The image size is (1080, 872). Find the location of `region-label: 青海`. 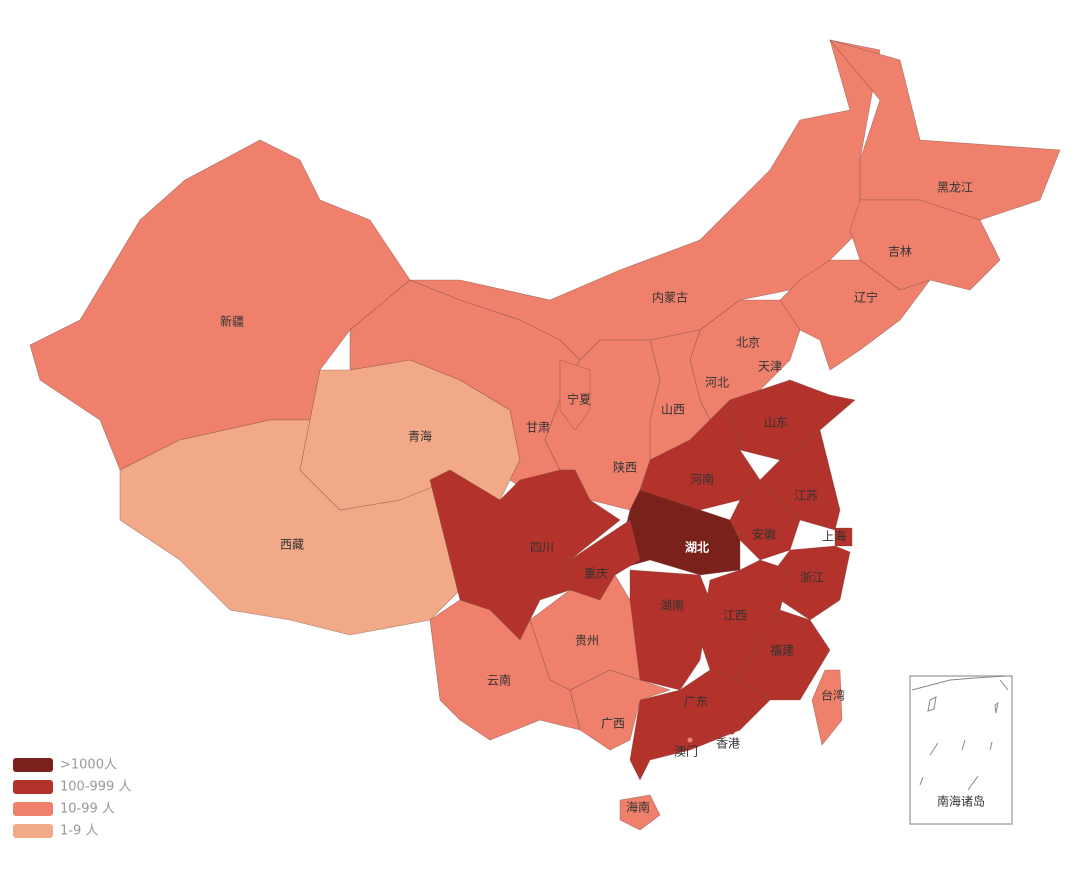

region-label: 青海 is located at coordinates (420, 436).